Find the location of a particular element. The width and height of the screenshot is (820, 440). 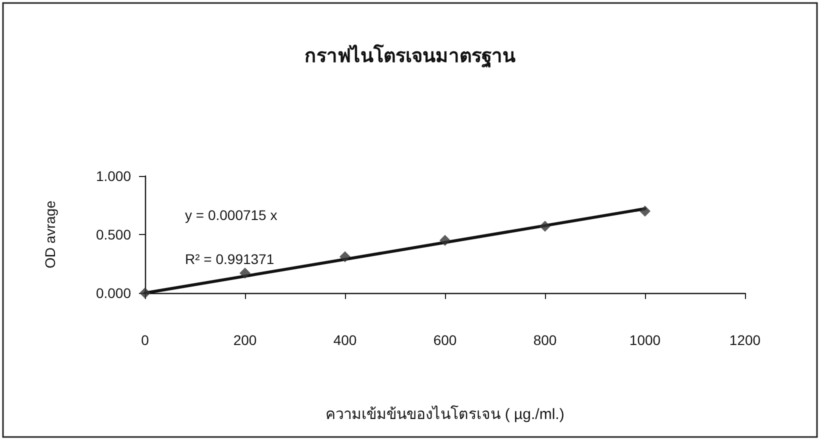

x-tick-label: 600 is located at coordinates (445, 340).